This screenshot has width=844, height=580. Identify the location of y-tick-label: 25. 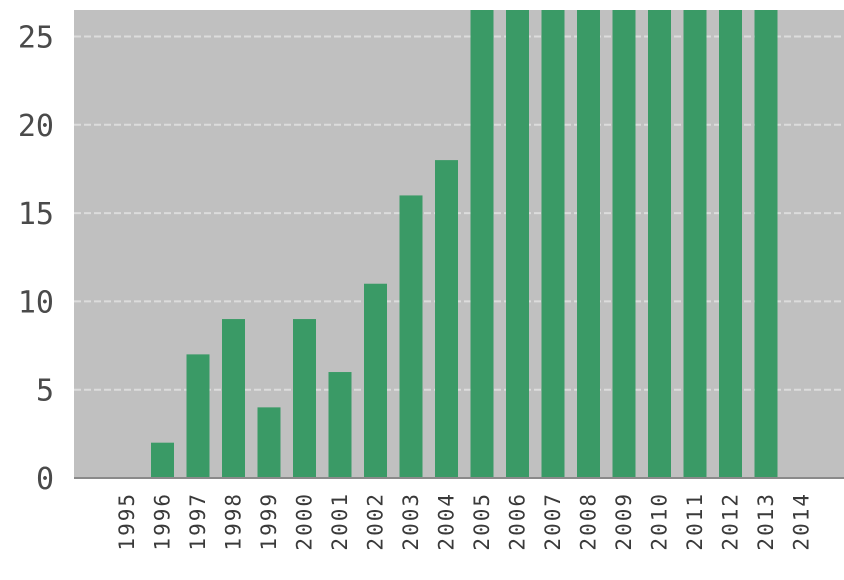
(36, 37).